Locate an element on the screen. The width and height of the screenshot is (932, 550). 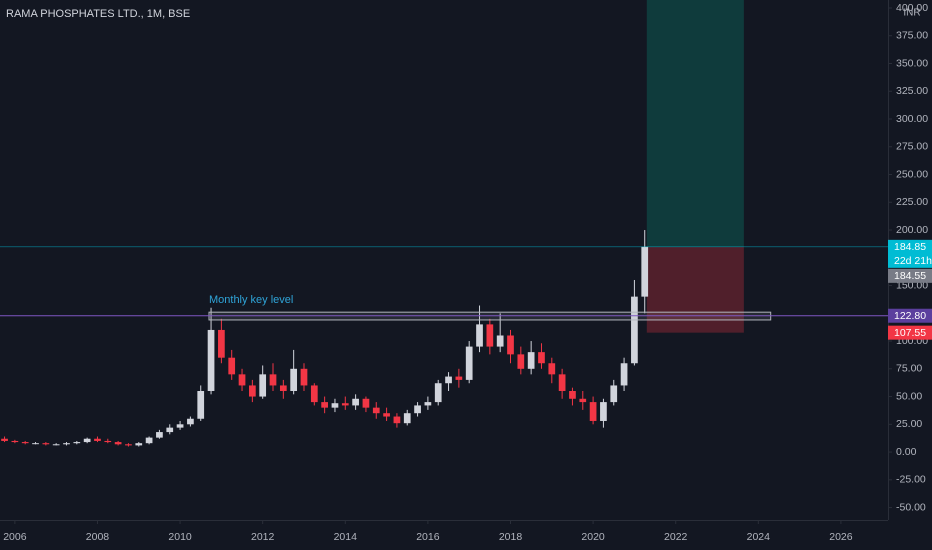
y-tick-label: -25.00 is located at coordinates (911, 480).